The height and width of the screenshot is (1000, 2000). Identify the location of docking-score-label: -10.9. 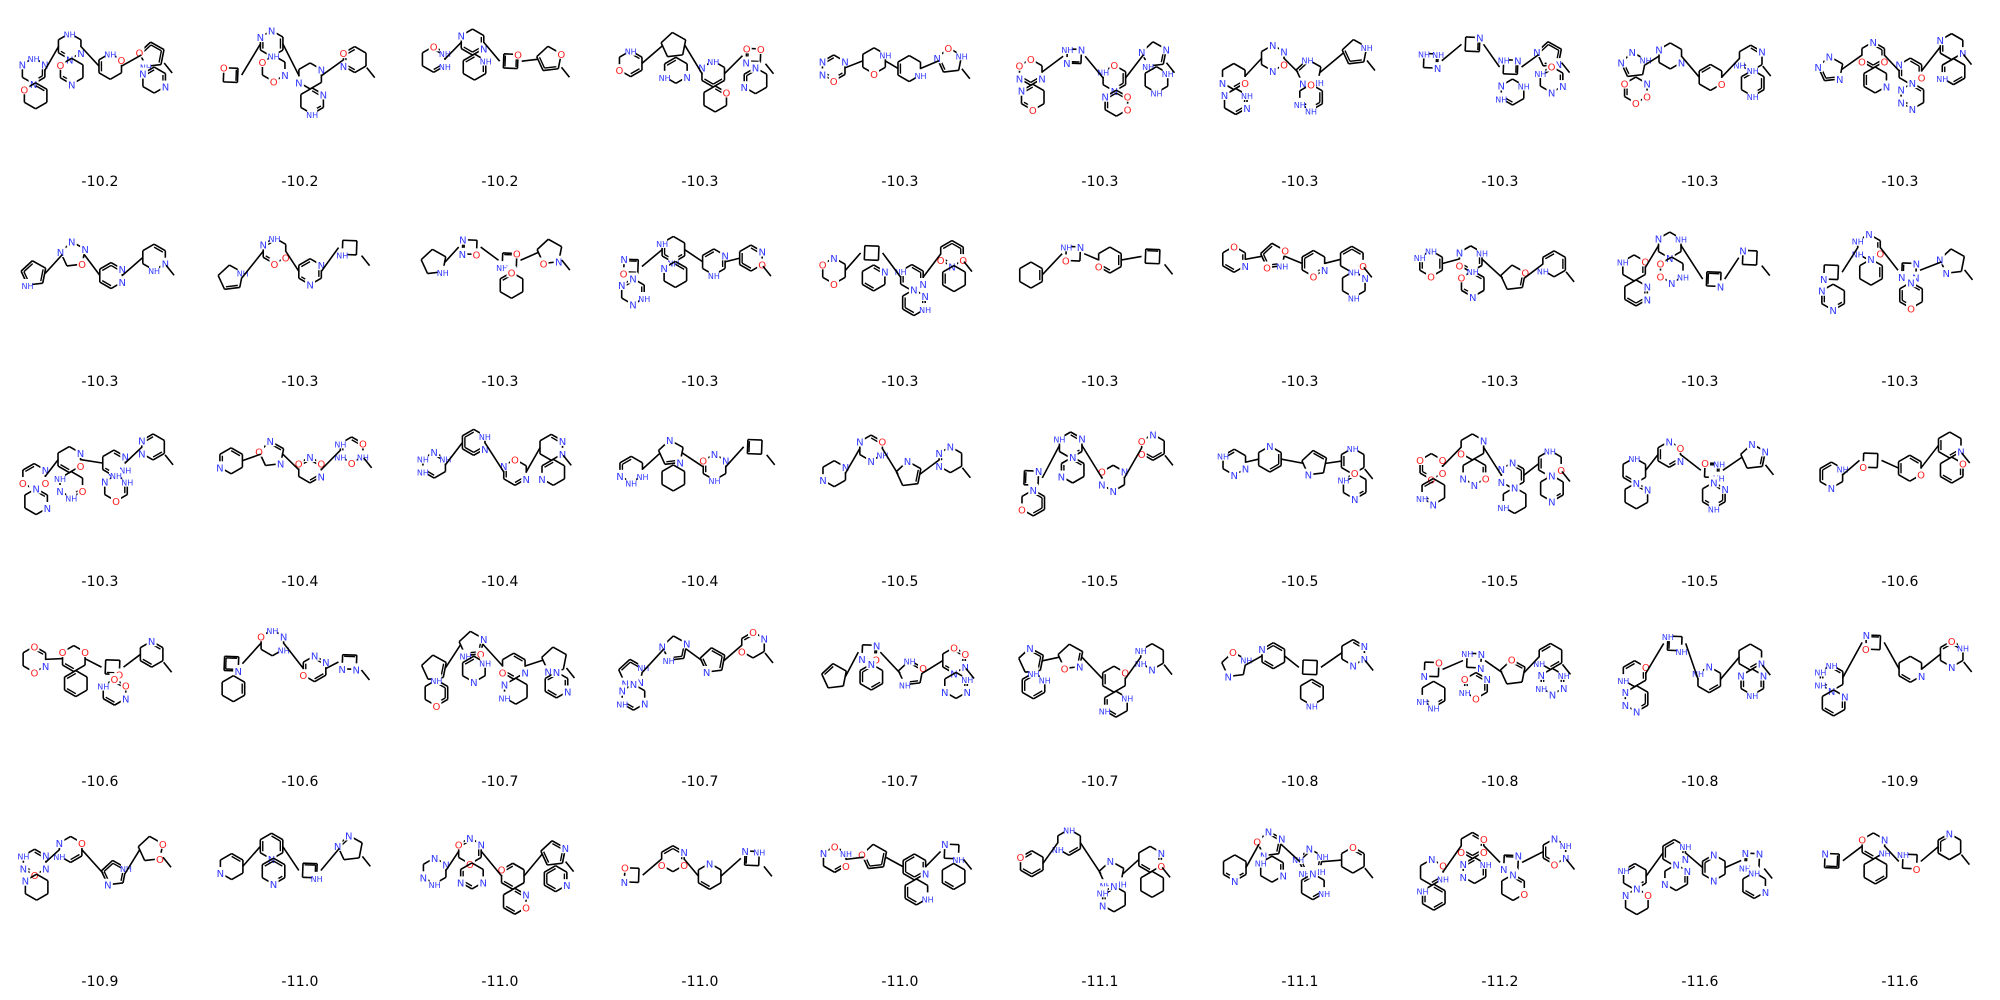
(1900, 782).